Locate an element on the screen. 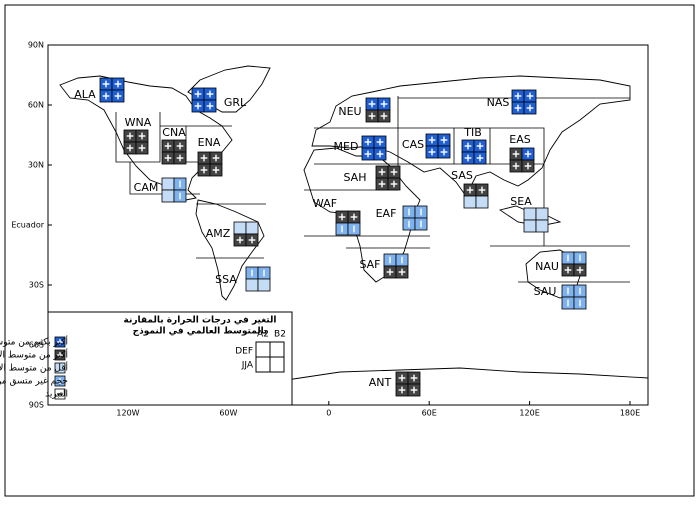 The image size is (700, 506). region-label: GRL is located at coordinates (235, 102).